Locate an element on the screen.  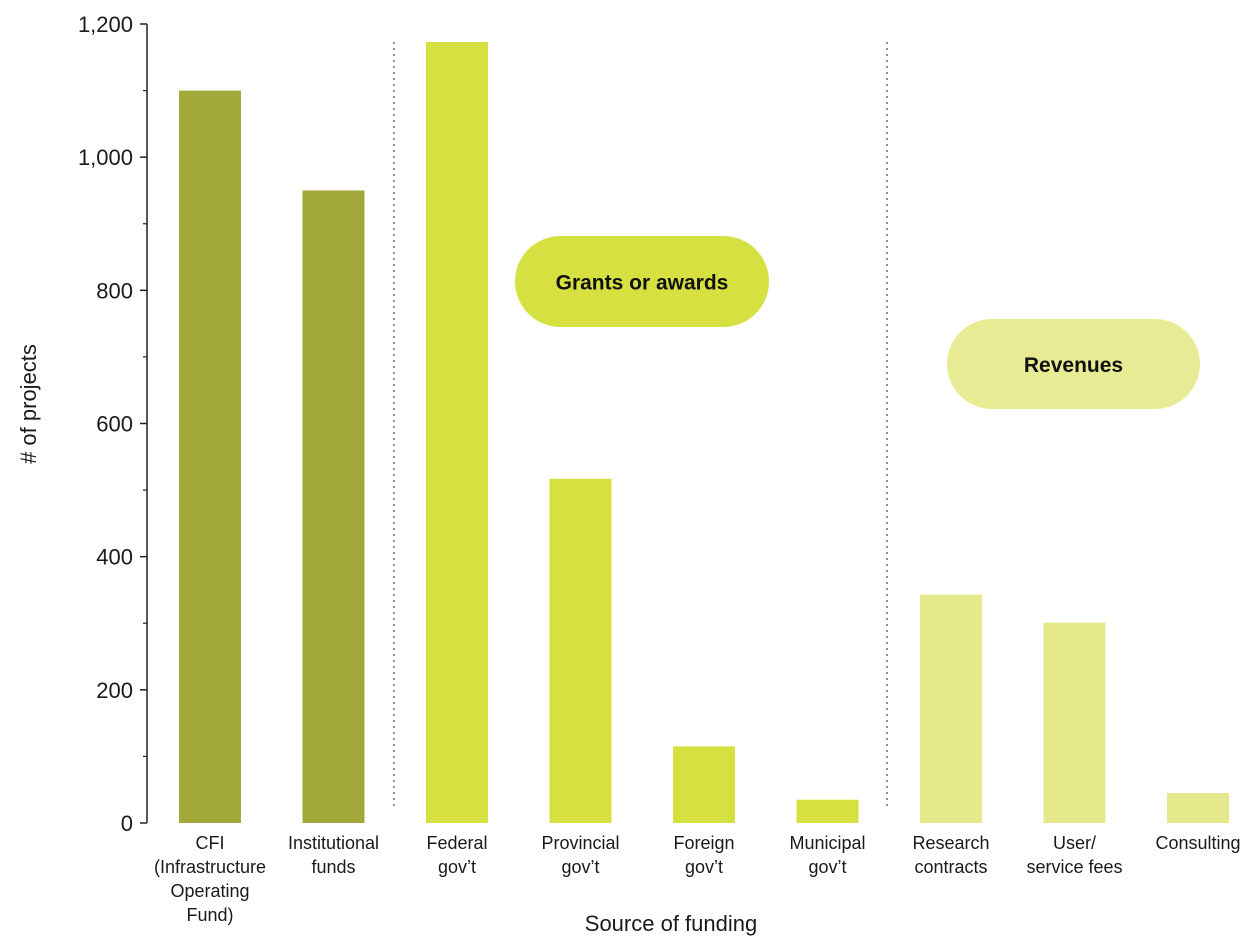
x-tick-label-line: Consulting is located at coordinates (1197, 843).